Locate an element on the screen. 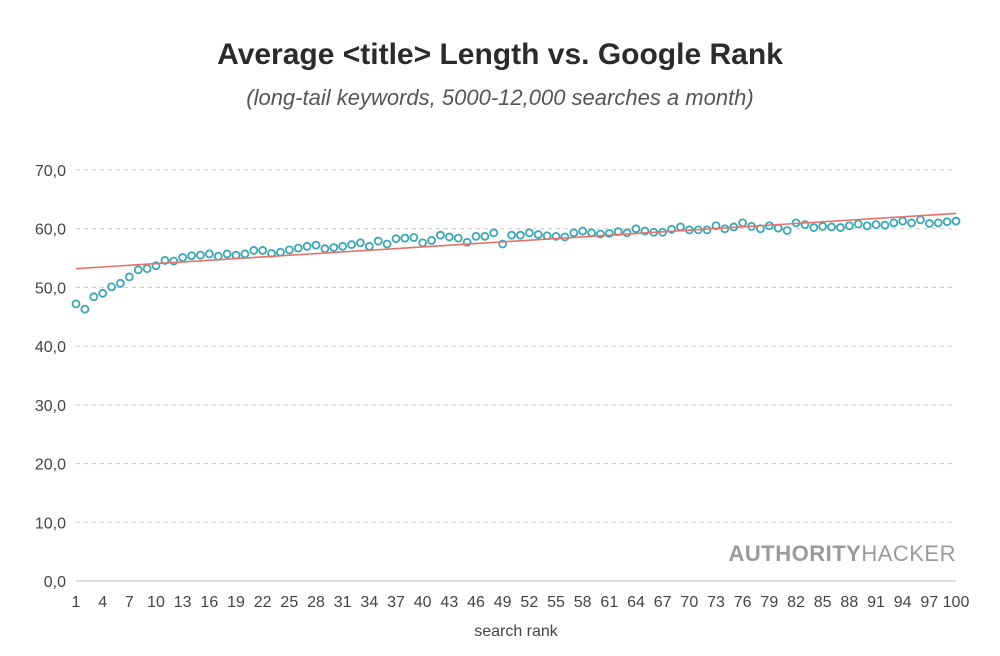 The image size is (1000, 656). x-tick-label: 10 is located at coordinates (156, 602).